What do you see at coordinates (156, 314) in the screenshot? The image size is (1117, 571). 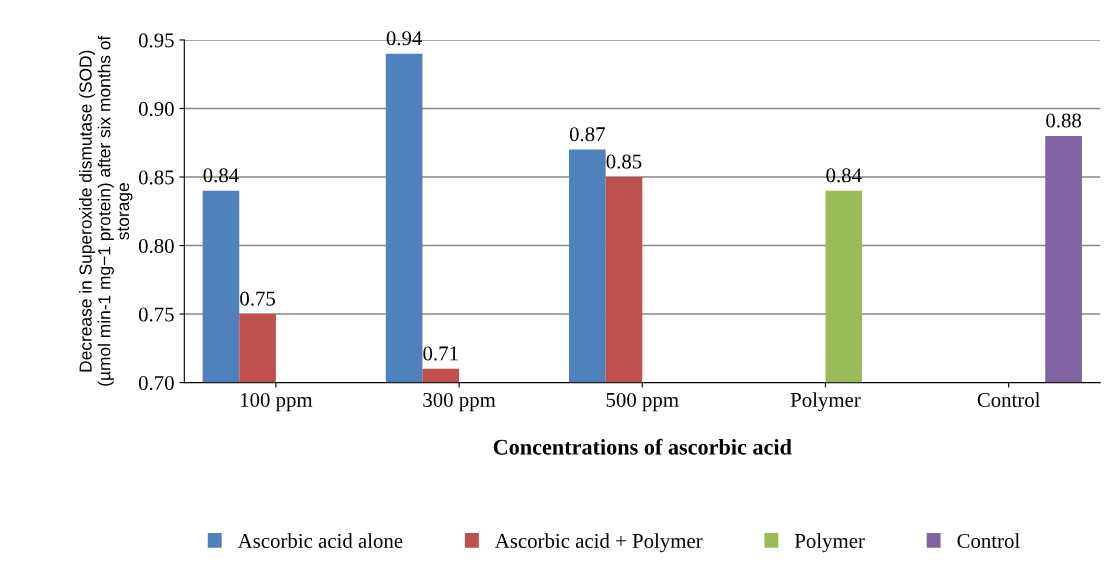 I see `y-tick-label: 0.75` at bounding box center [156, 314].